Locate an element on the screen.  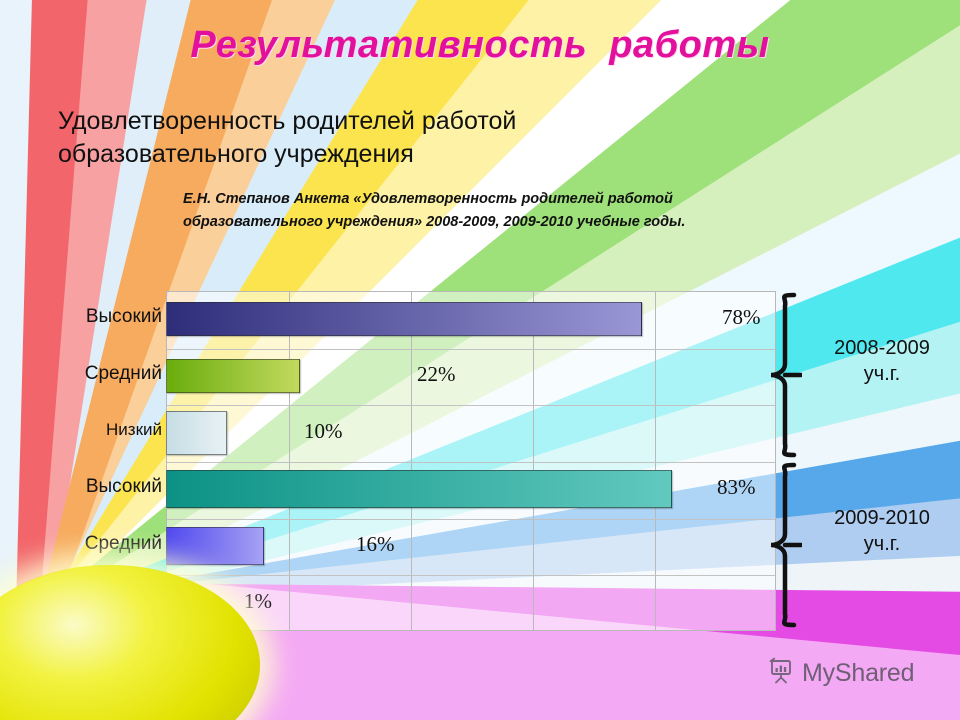
page-title: Результативность работы is located at coordinates (480, 45).